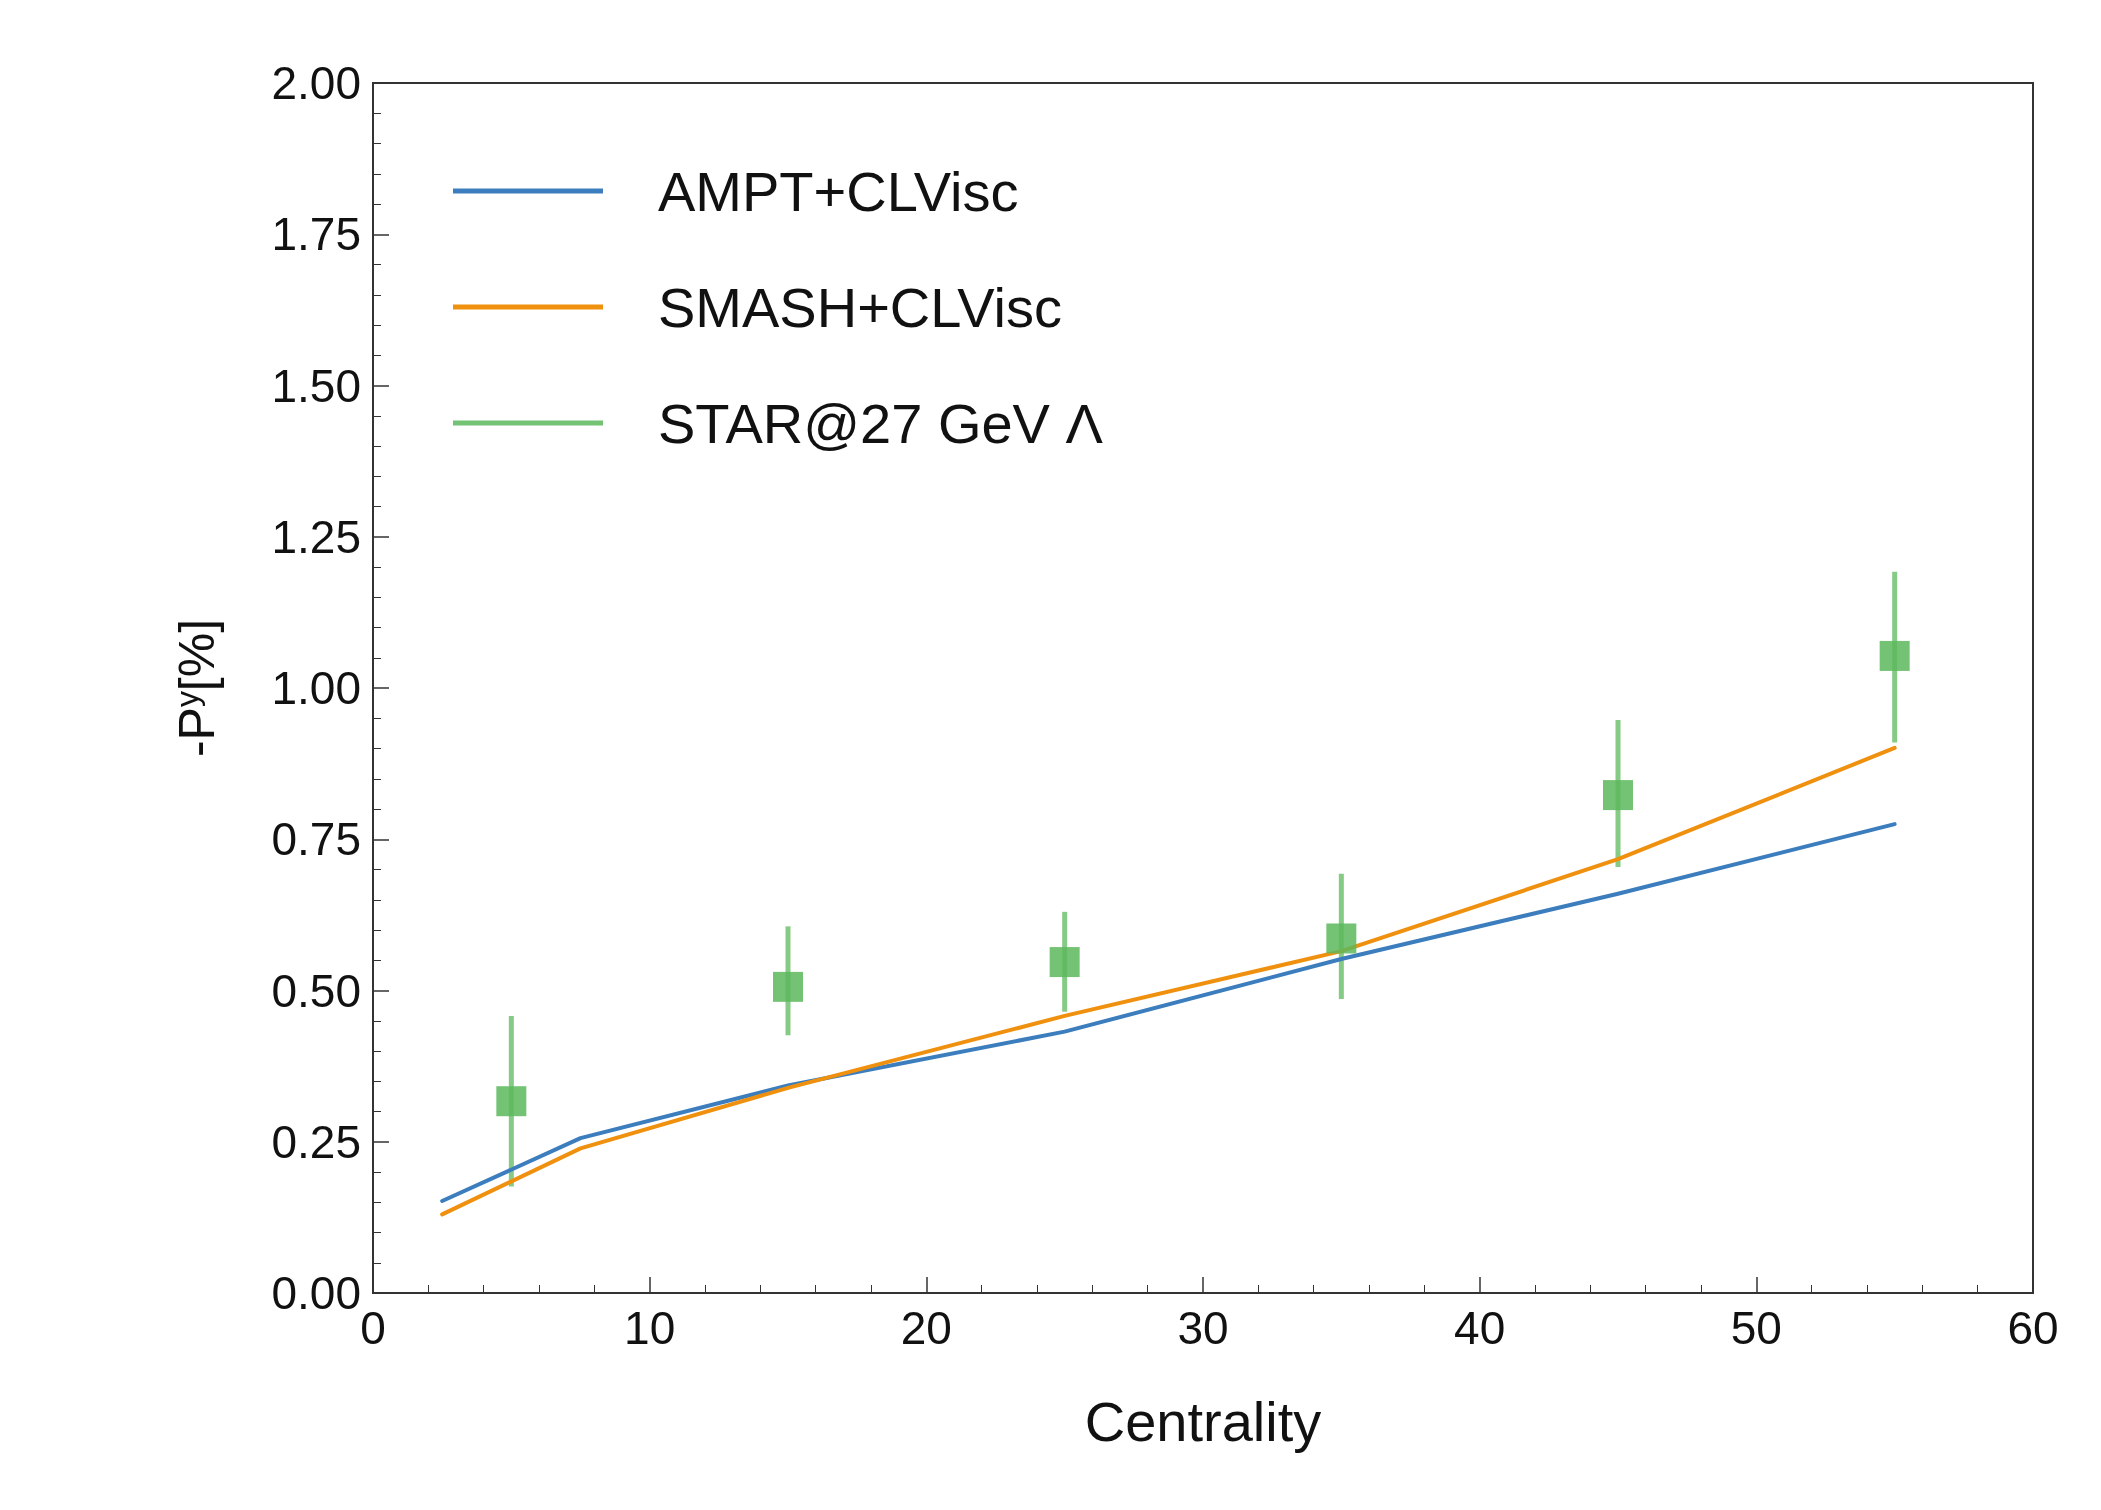 Image resolution: width=2101 pixels, height=1510 pixels. I want to click on x-tick-label: 50, so click(1756, 1328).